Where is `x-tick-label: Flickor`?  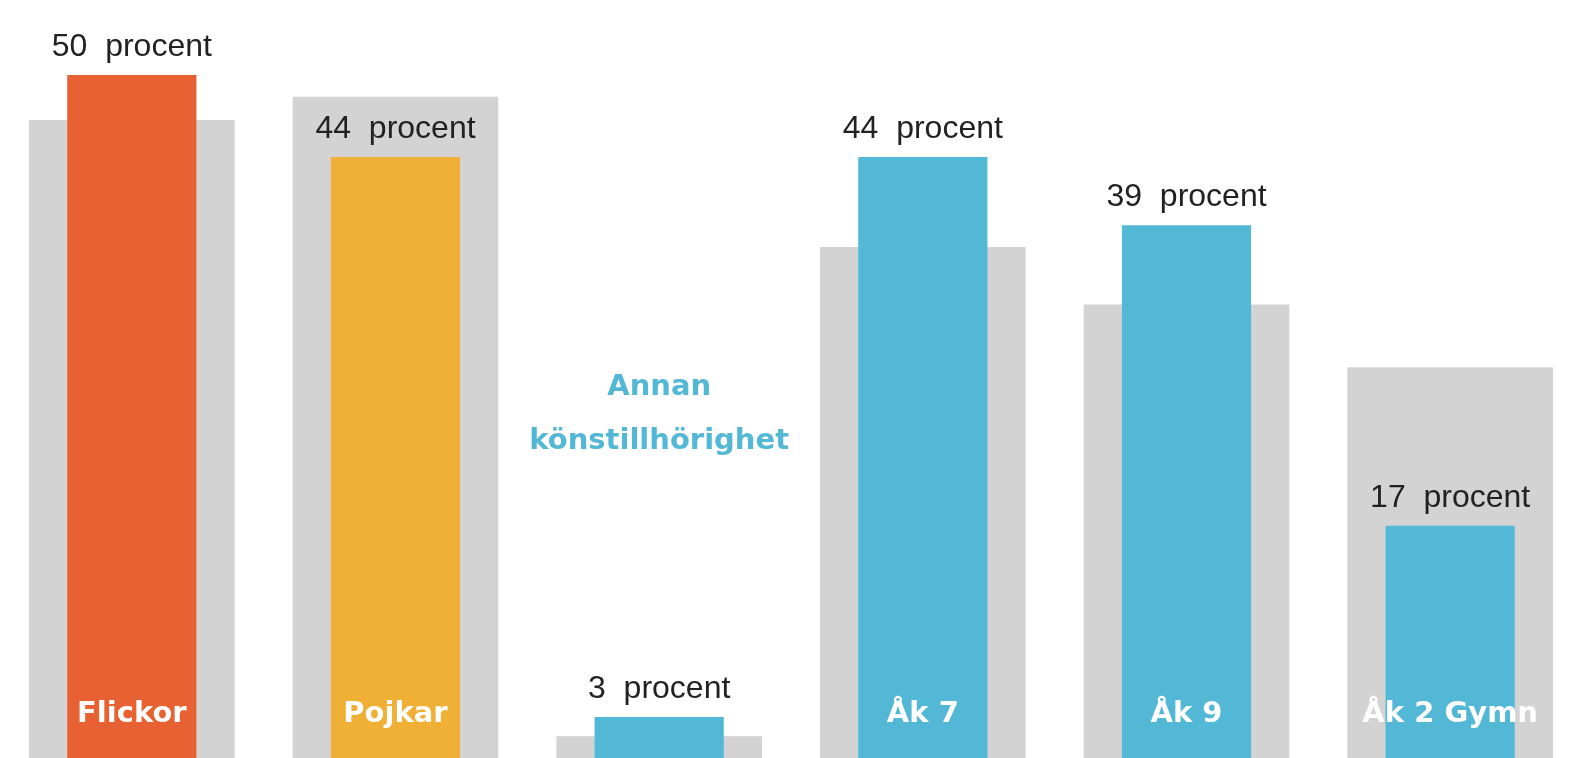
x-tick-label: Flickor is located at coordinates (132, 711).